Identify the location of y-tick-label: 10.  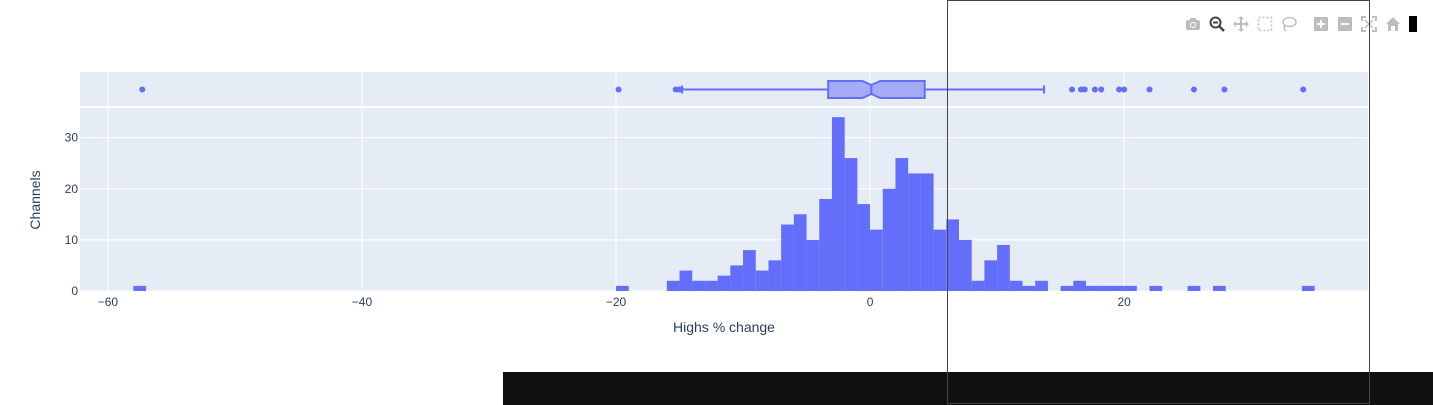
(72, 240).